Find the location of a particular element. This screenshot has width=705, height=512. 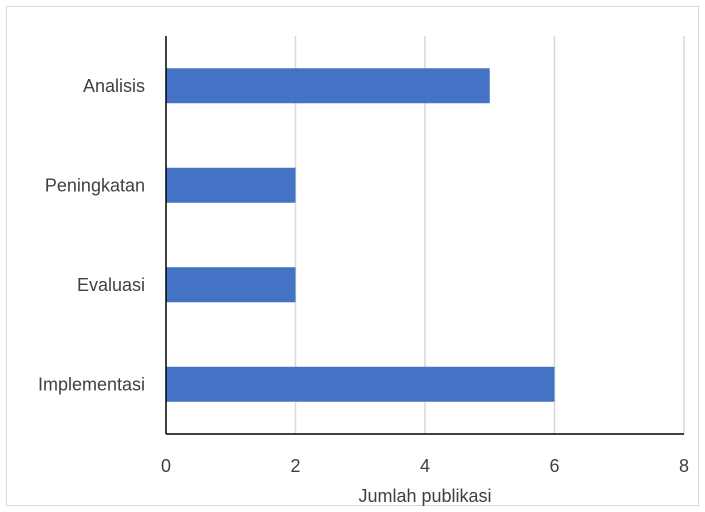

category-label-implementasi: Implementasi is located at coordinates (91, 384).